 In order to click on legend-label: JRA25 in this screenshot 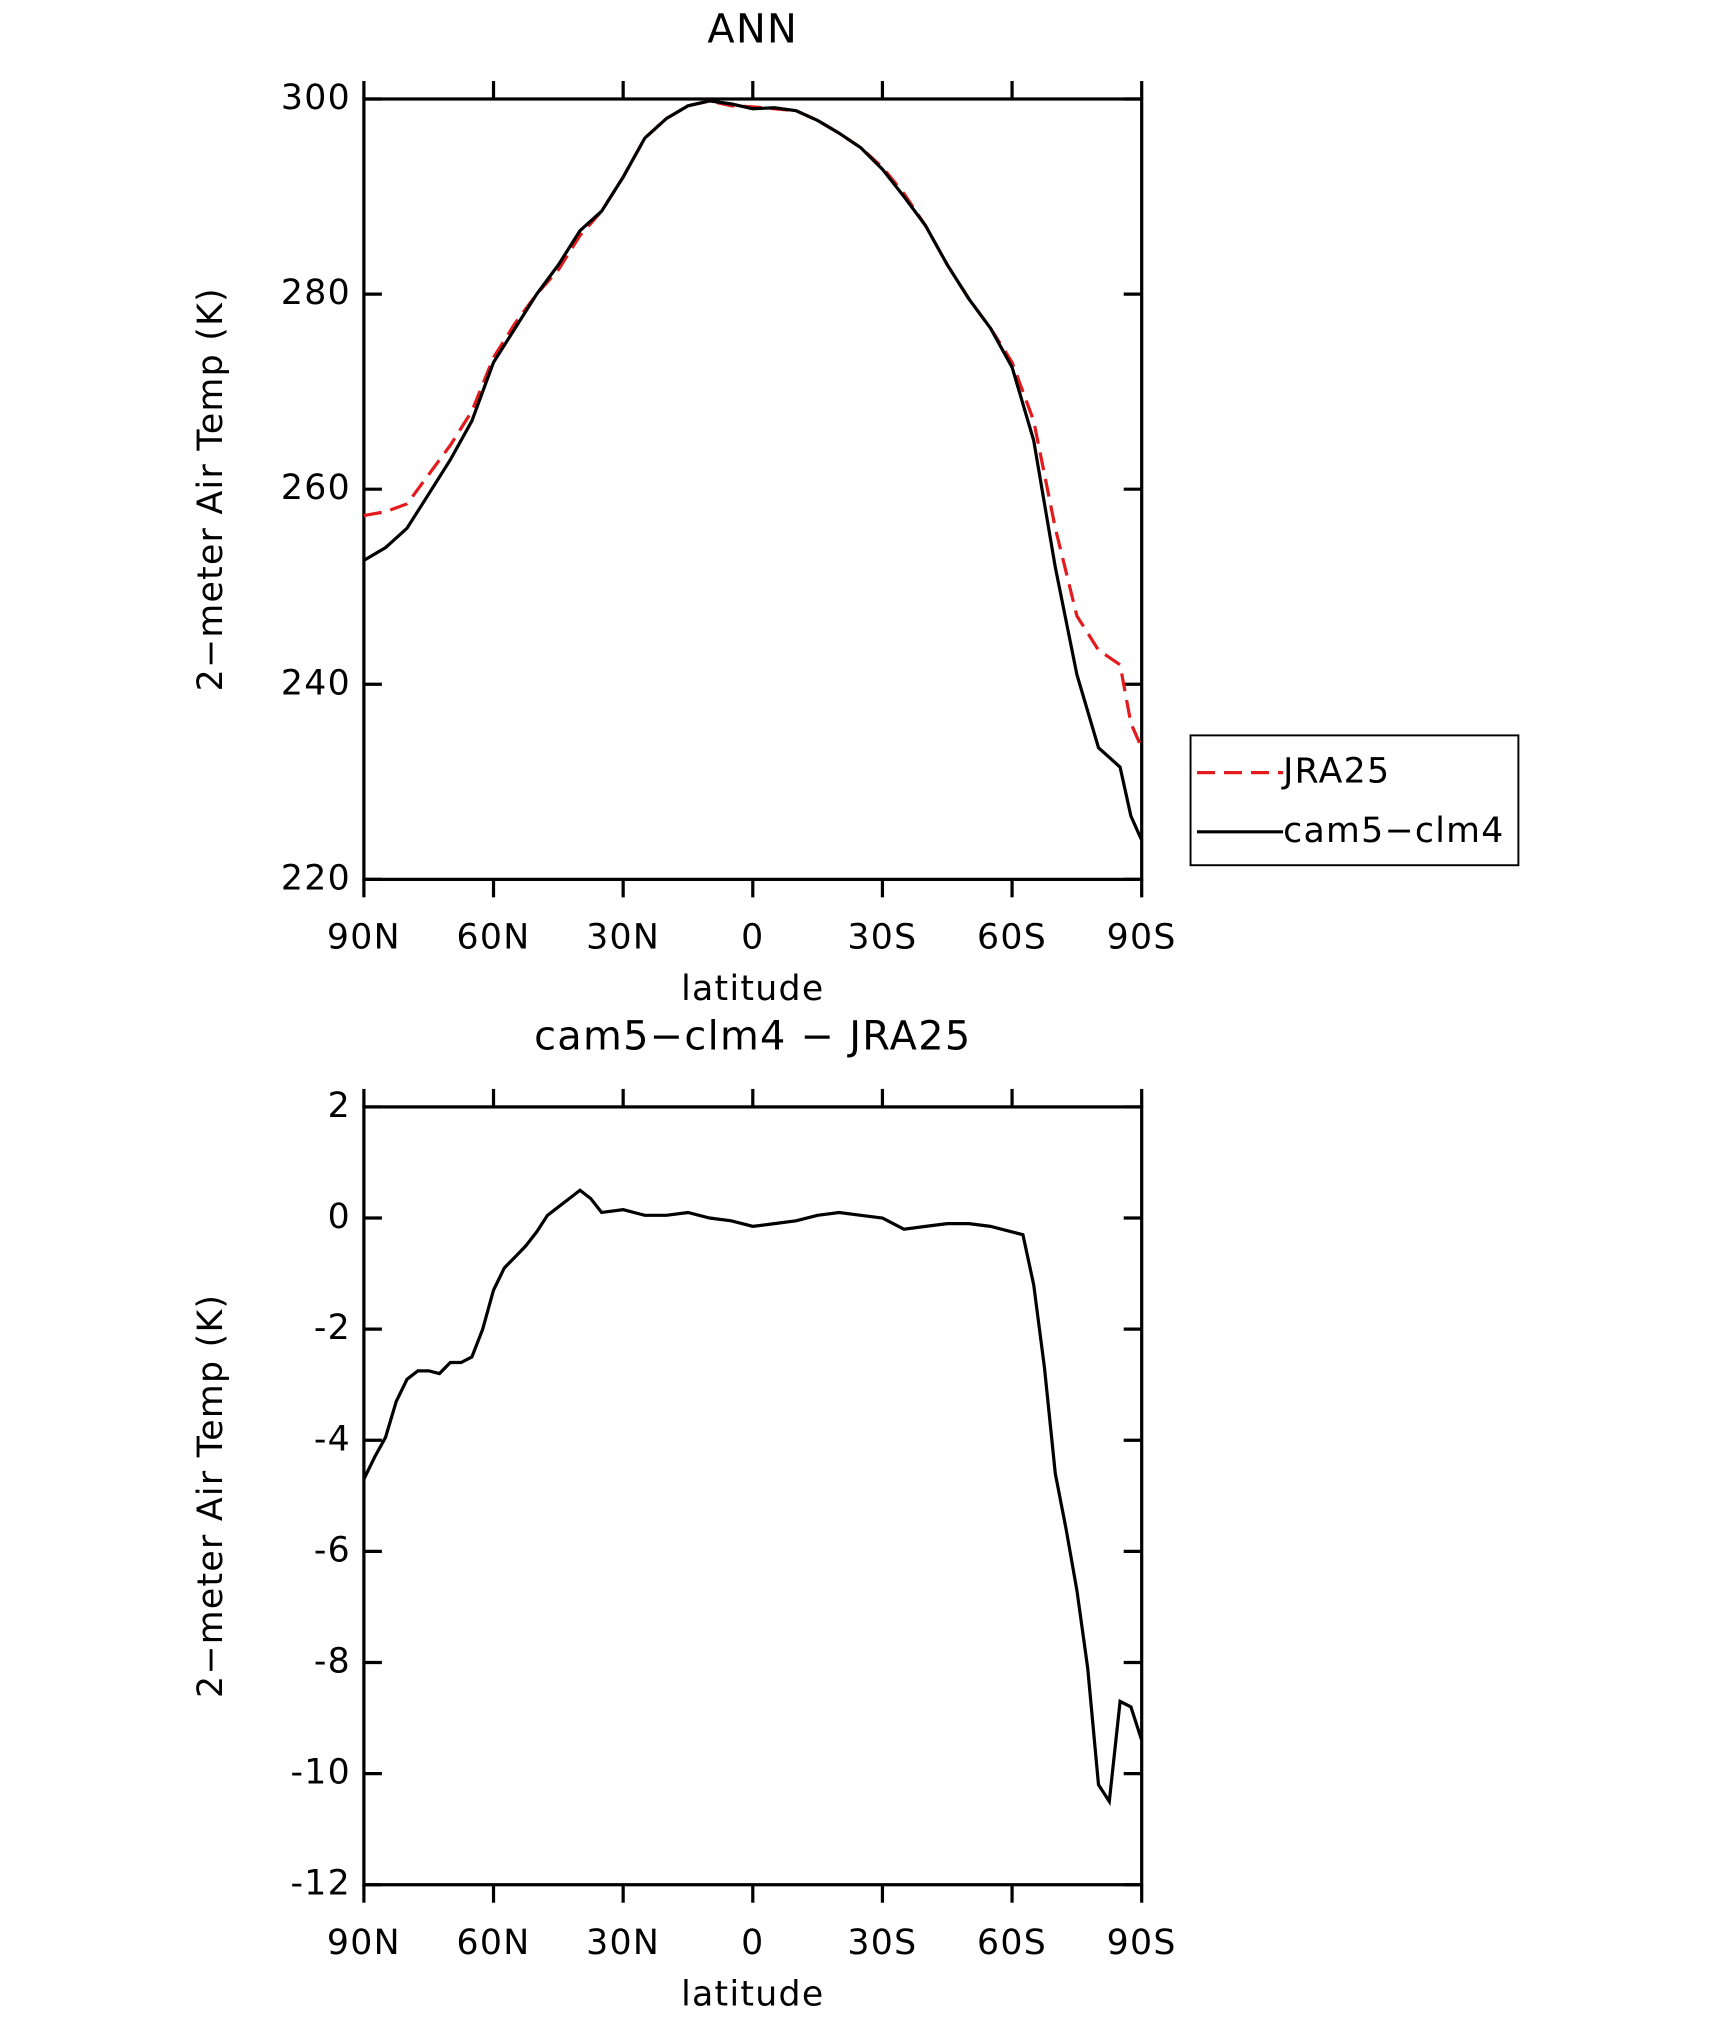, I will do `click(1335, 772)`.